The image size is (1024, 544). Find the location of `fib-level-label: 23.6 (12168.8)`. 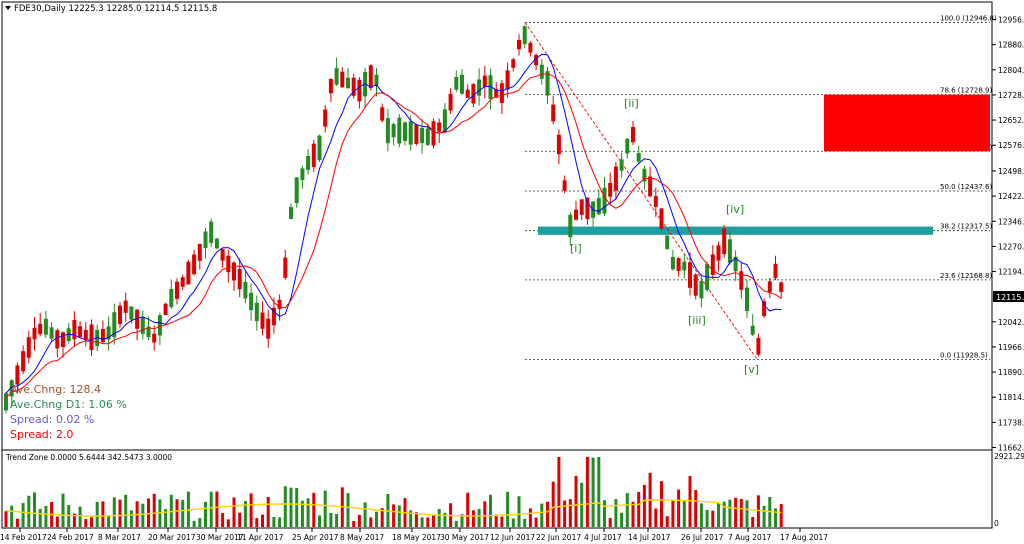

fib-level-label: 23.6 (12168.8) is located at coordinates (966, 276).